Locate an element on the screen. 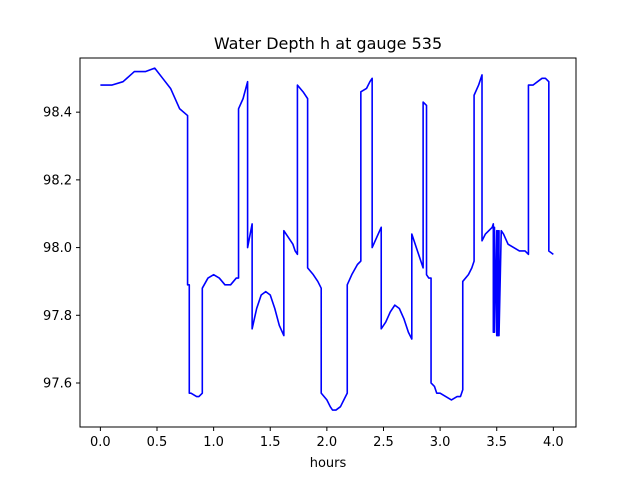 This screenshot has width=640, height=480. x-tick-label: 1.0 is located at coordinates (213, 442).